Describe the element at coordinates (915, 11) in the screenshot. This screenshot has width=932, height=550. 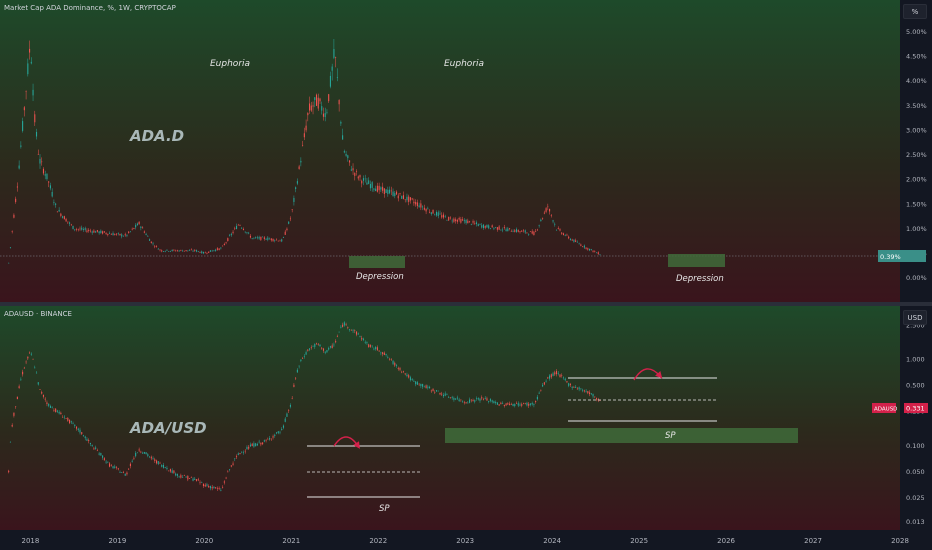
I see `top-unit-button: %` at that location.